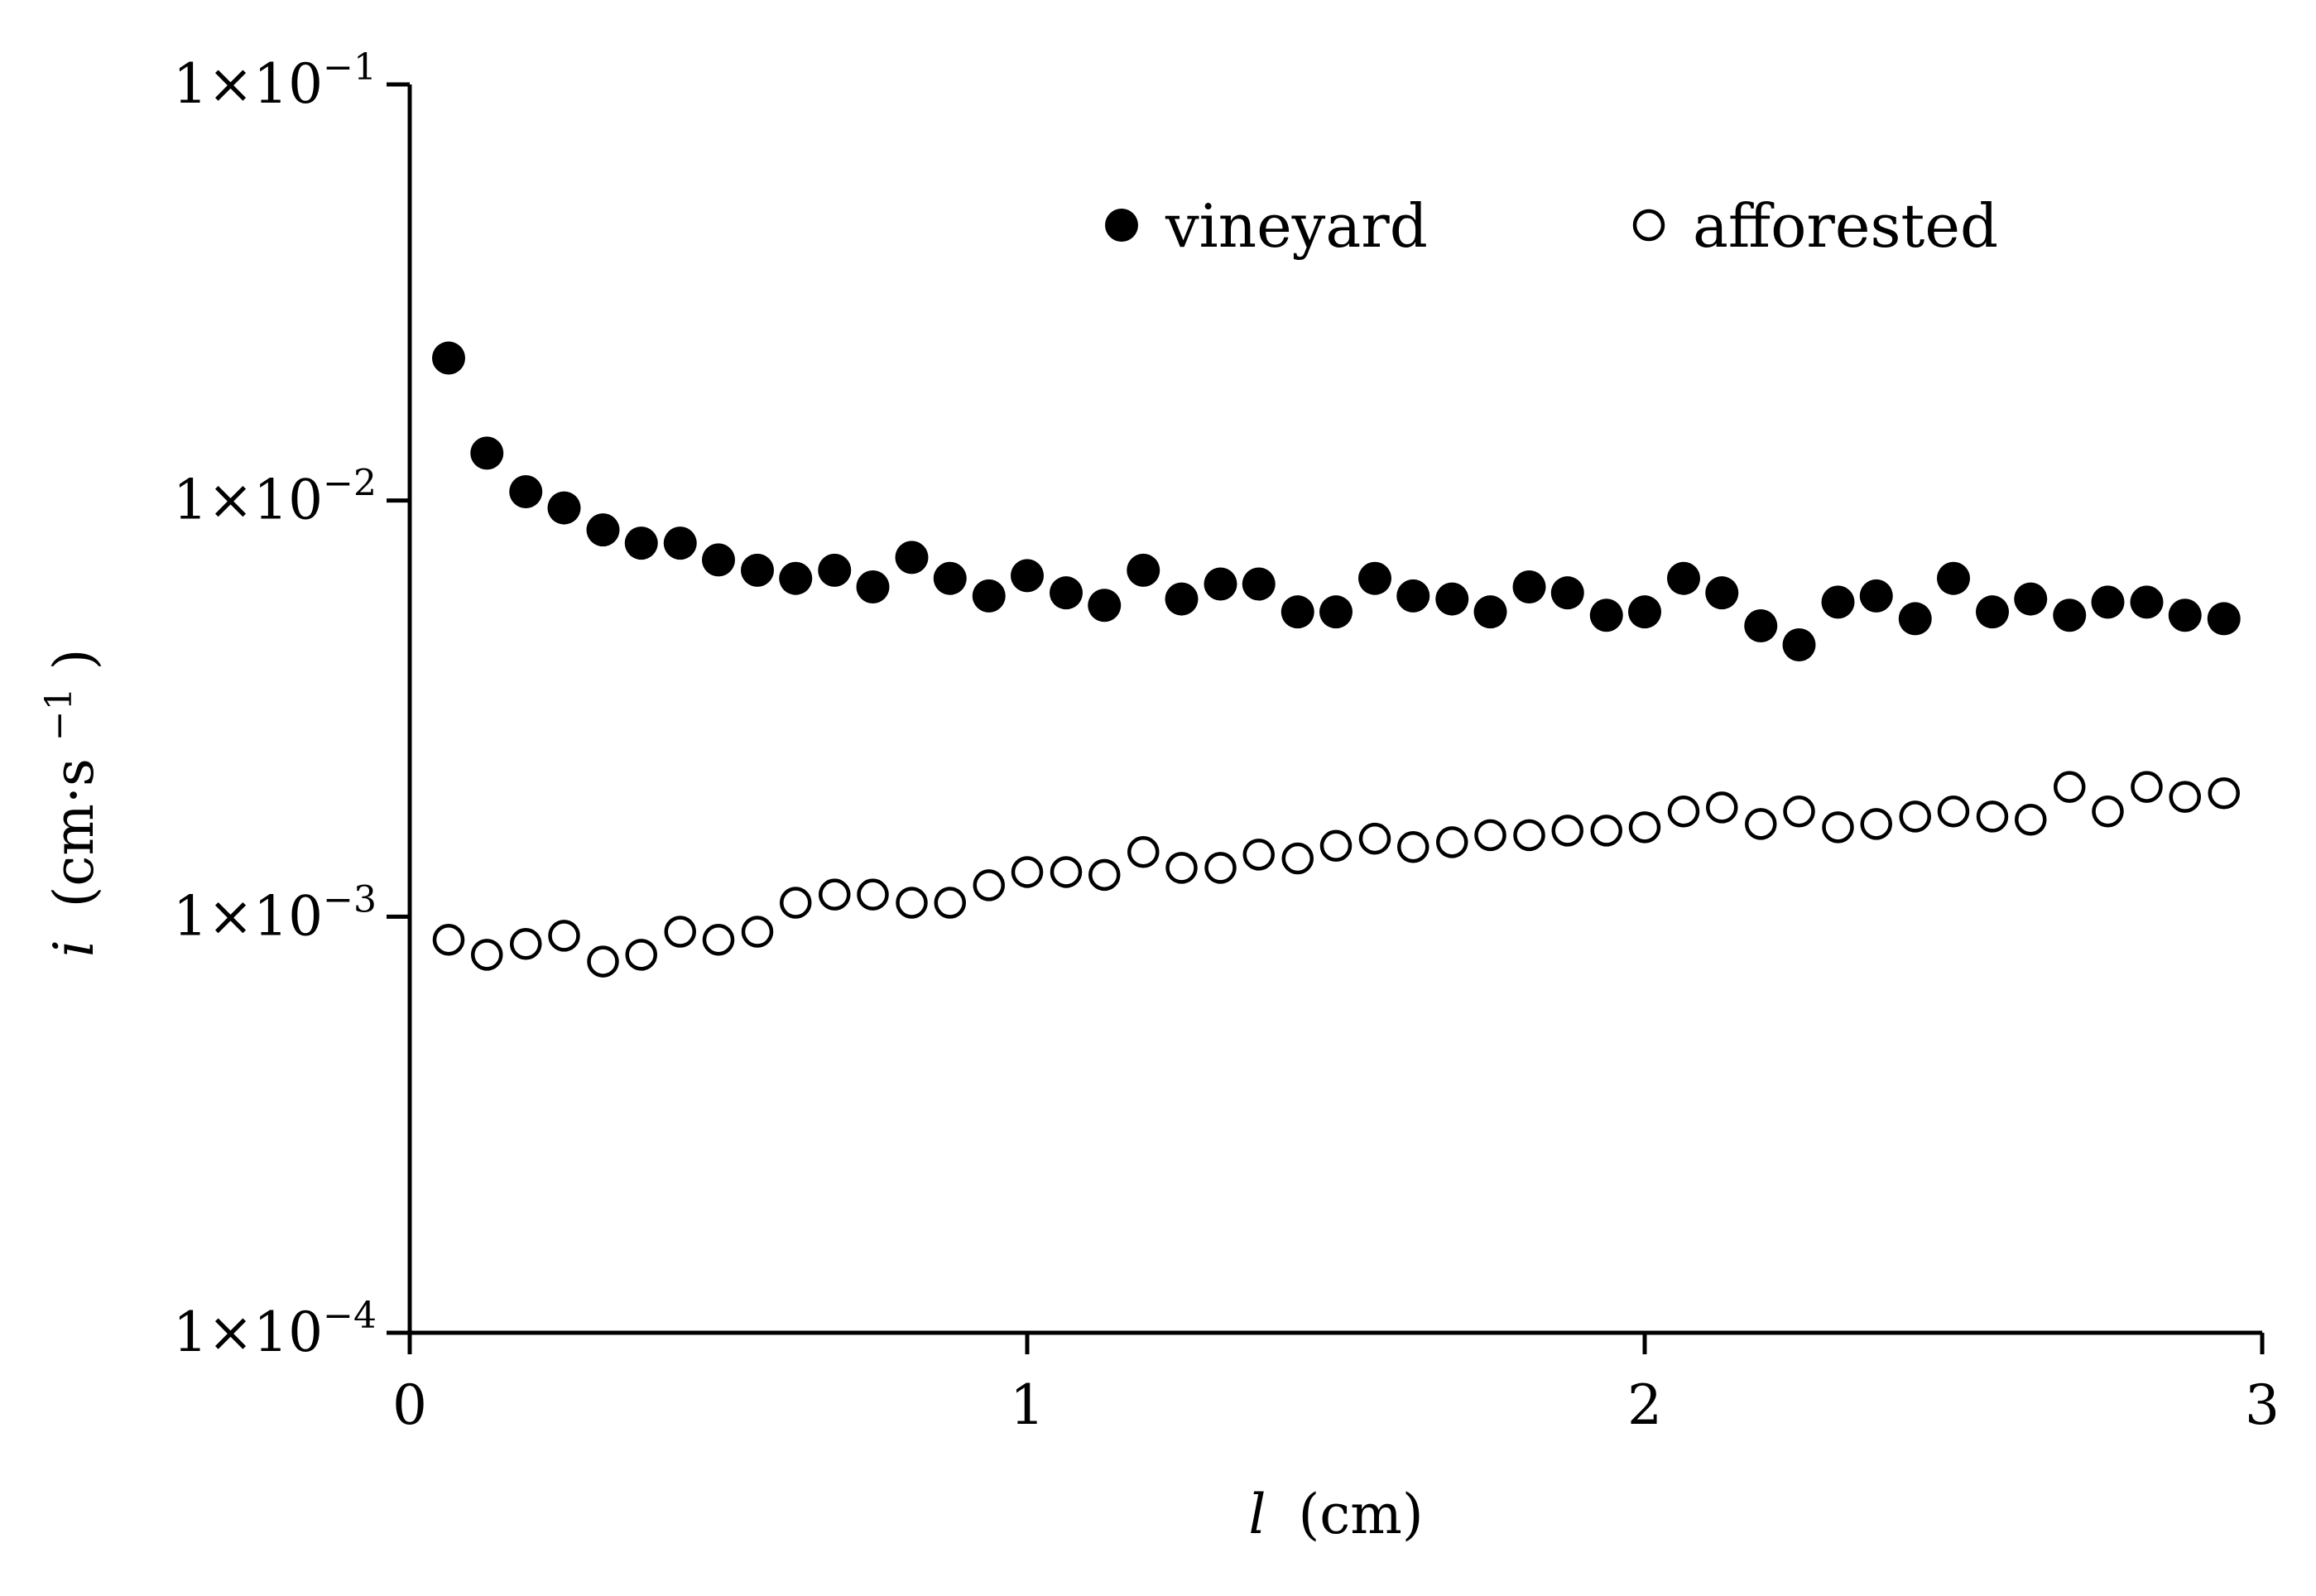 This screenshot has width=2316, height=1596. Describe the element at coordinates (1551, 226) in the screenshot. I see `legend: vineyard afforested` at that location.